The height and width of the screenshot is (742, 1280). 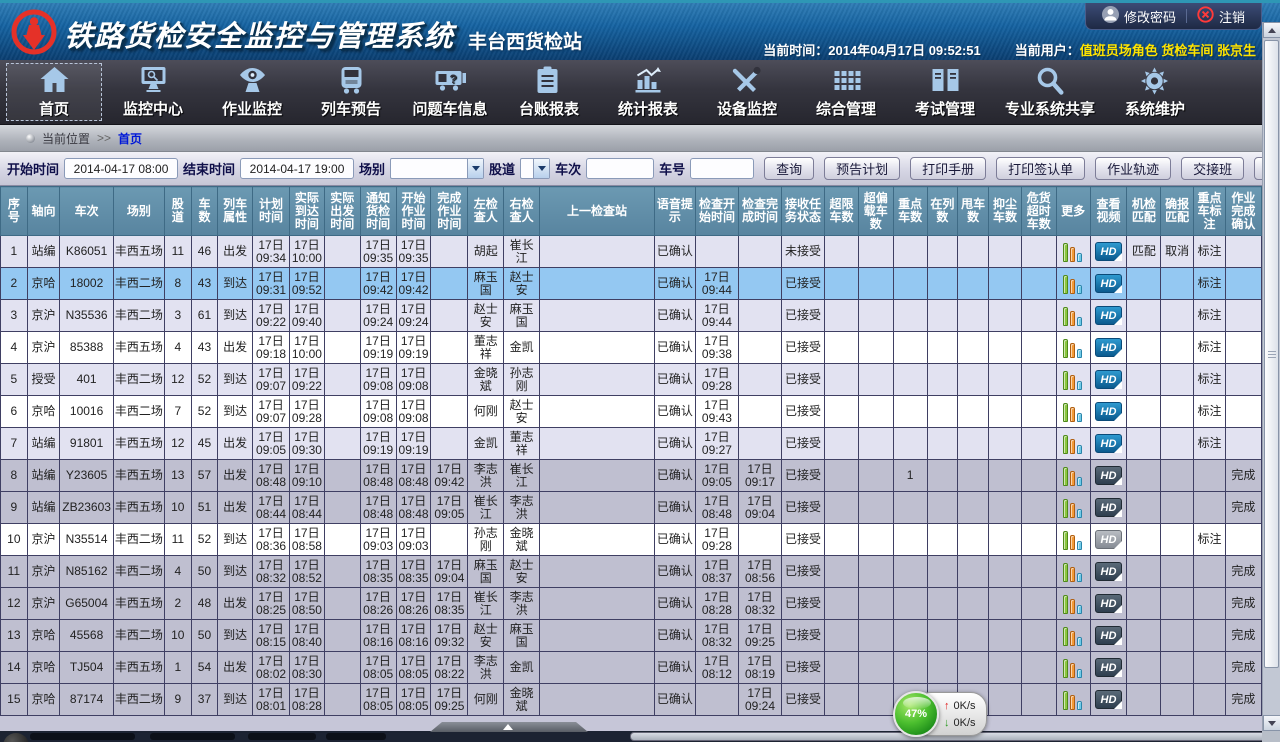 What do you see at coordinates (522, 379) in the screenshot?
I see `cell-right: 孙志刚` at bounding box center [522, 379].